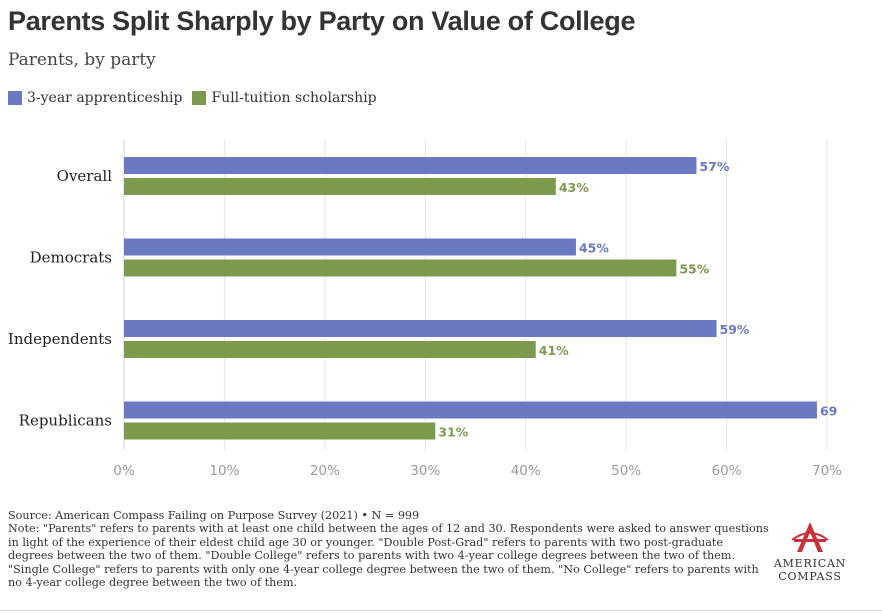  Describe the element at coordinates (554, 350) in the screenshot. I see `data-label-independents-series2: 41%` at that location.